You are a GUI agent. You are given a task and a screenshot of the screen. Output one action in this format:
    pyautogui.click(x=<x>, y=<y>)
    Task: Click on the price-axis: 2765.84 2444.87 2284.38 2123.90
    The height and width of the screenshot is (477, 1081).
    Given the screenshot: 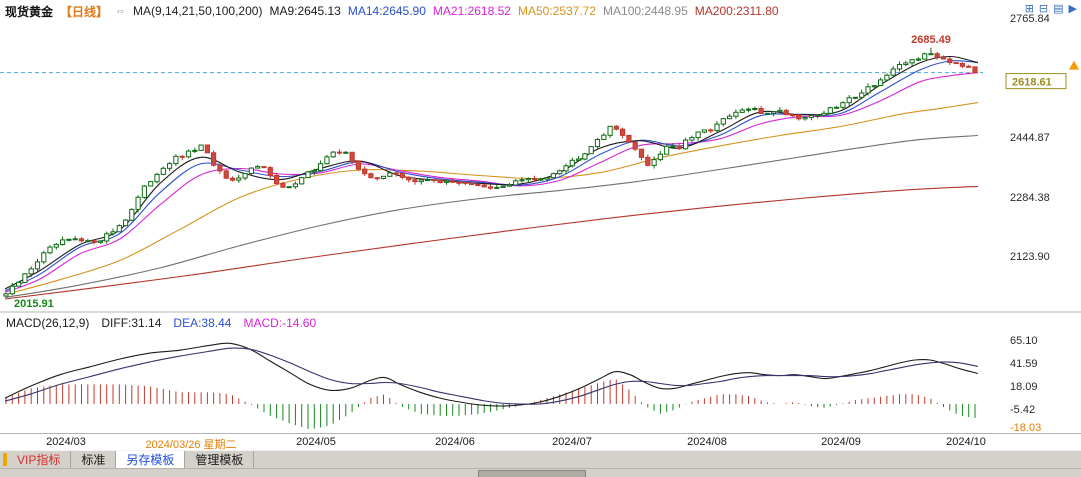 What is the action you would take?
    pyautogui.click(x=1030, y=138)
    